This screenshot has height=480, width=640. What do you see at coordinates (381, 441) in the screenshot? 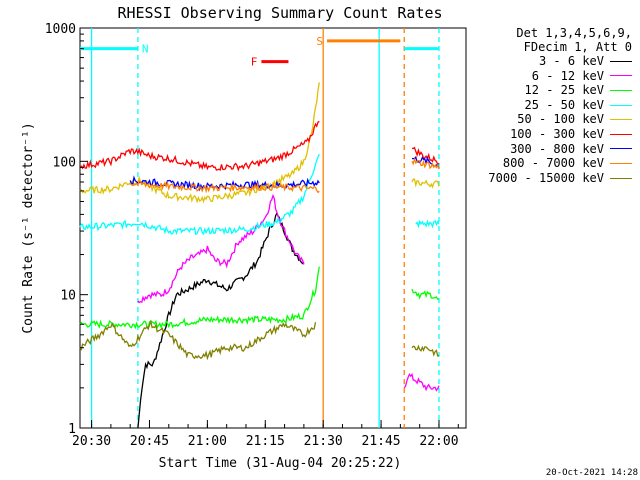
I see `x-tick-label-5: 21:45` at bounding box center [381, 441].